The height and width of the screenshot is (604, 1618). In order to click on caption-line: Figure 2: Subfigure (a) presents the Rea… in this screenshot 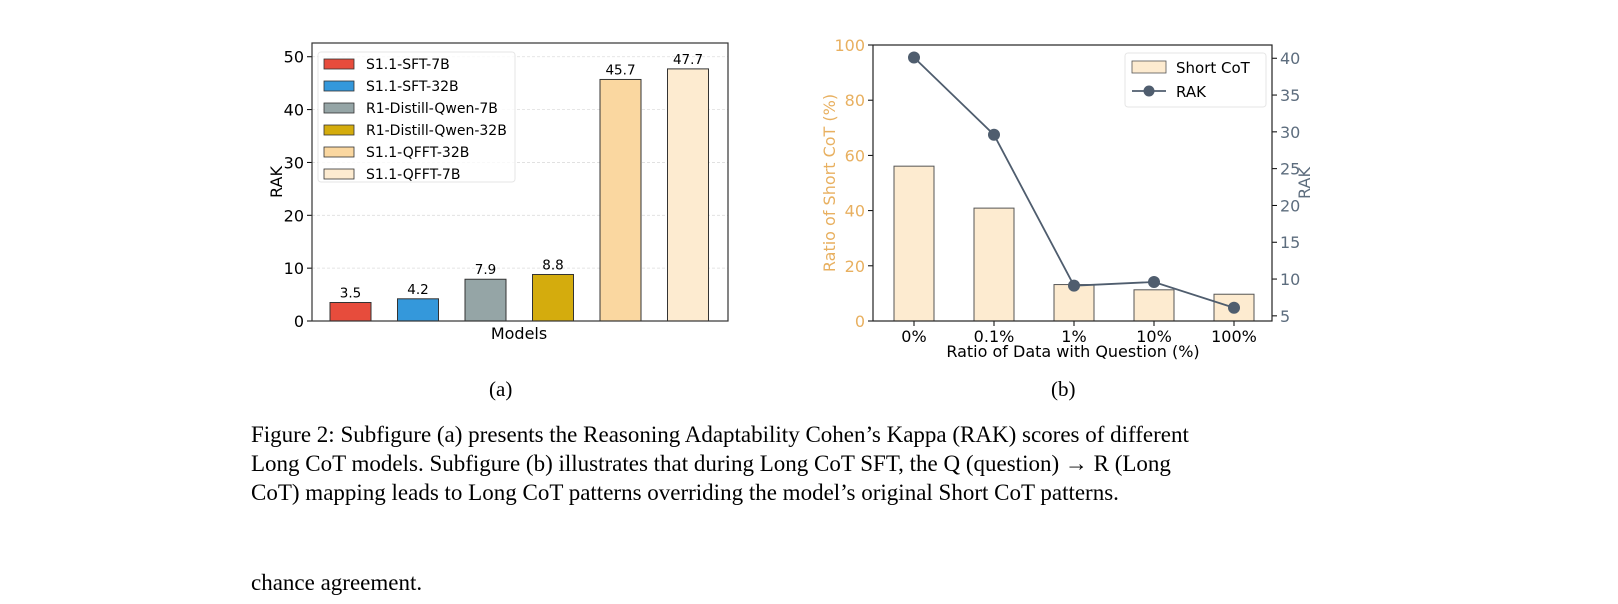, I will do `click(720, 434)`.